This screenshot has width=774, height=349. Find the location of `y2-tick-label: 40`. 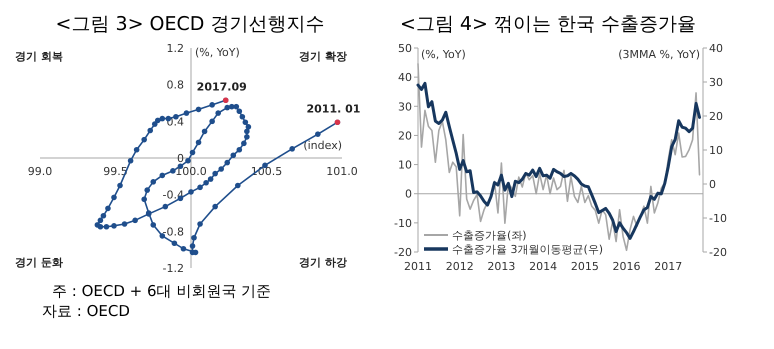

y2-tick-label: 40 is located at coordinates (716, 48).